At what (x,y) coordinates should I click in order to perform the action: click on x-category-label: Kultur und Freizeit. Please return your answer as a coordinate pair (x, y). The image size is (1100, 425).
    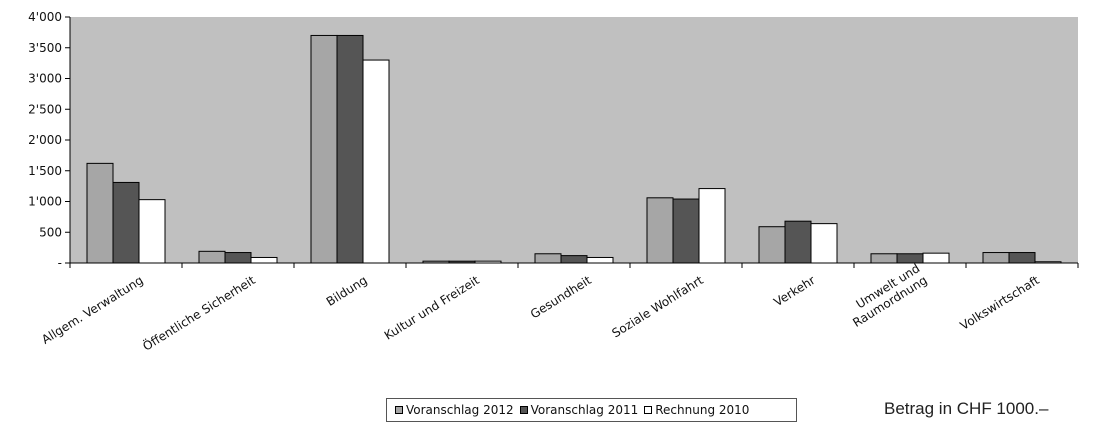
    Looking at the image, I should click on (432, 308).